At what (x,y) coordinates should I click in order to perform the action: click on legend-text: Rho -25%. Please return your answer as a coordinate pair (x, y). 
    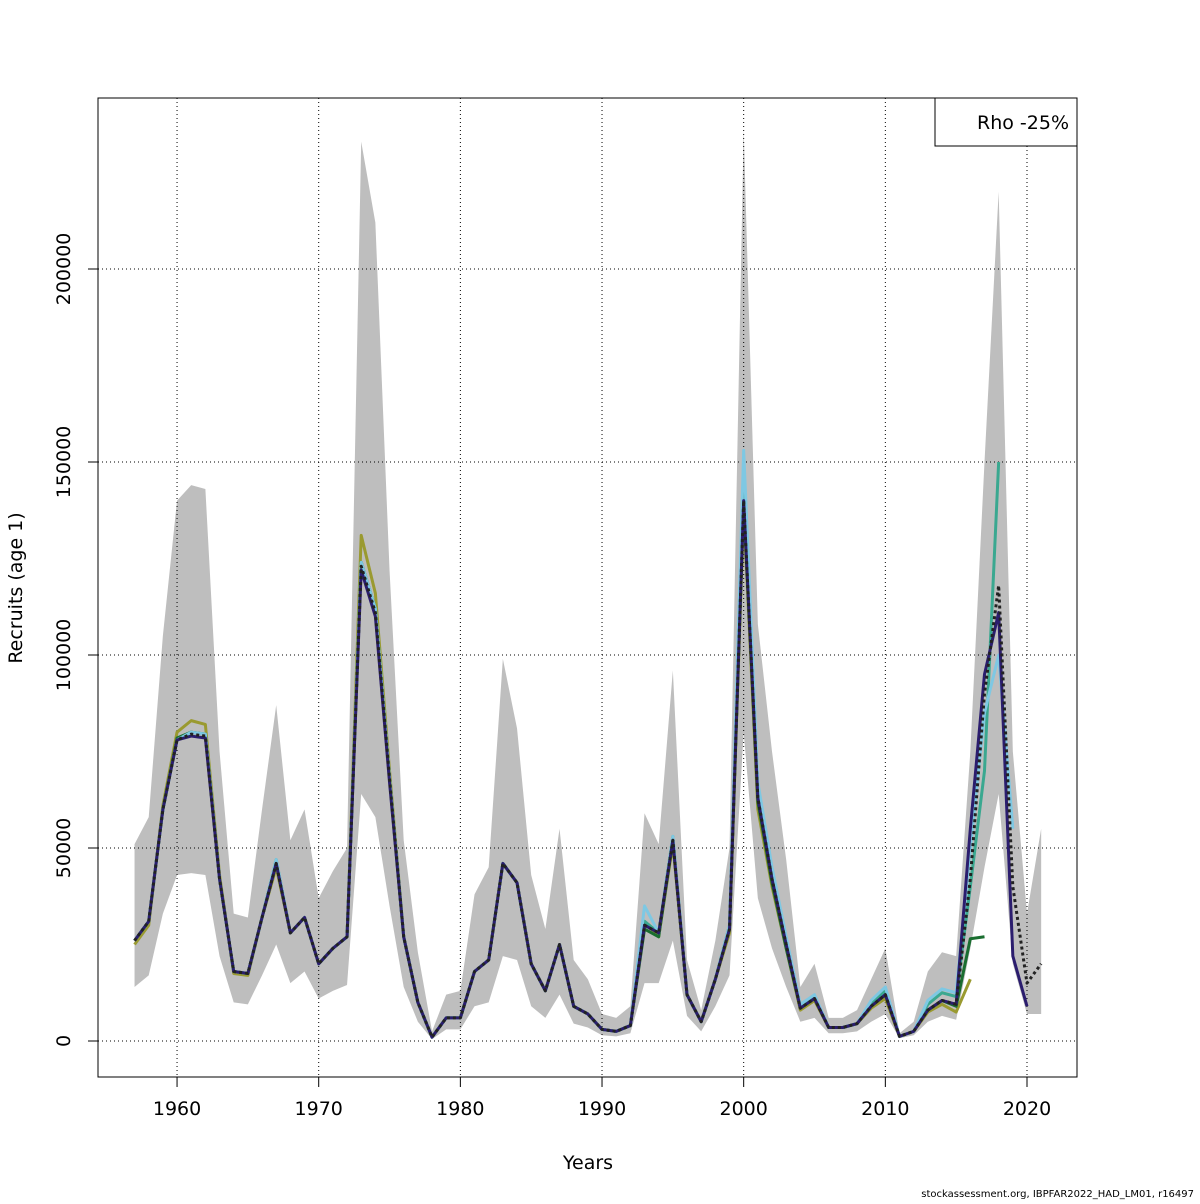
    Looking at the image, I should click on (1023, 123).